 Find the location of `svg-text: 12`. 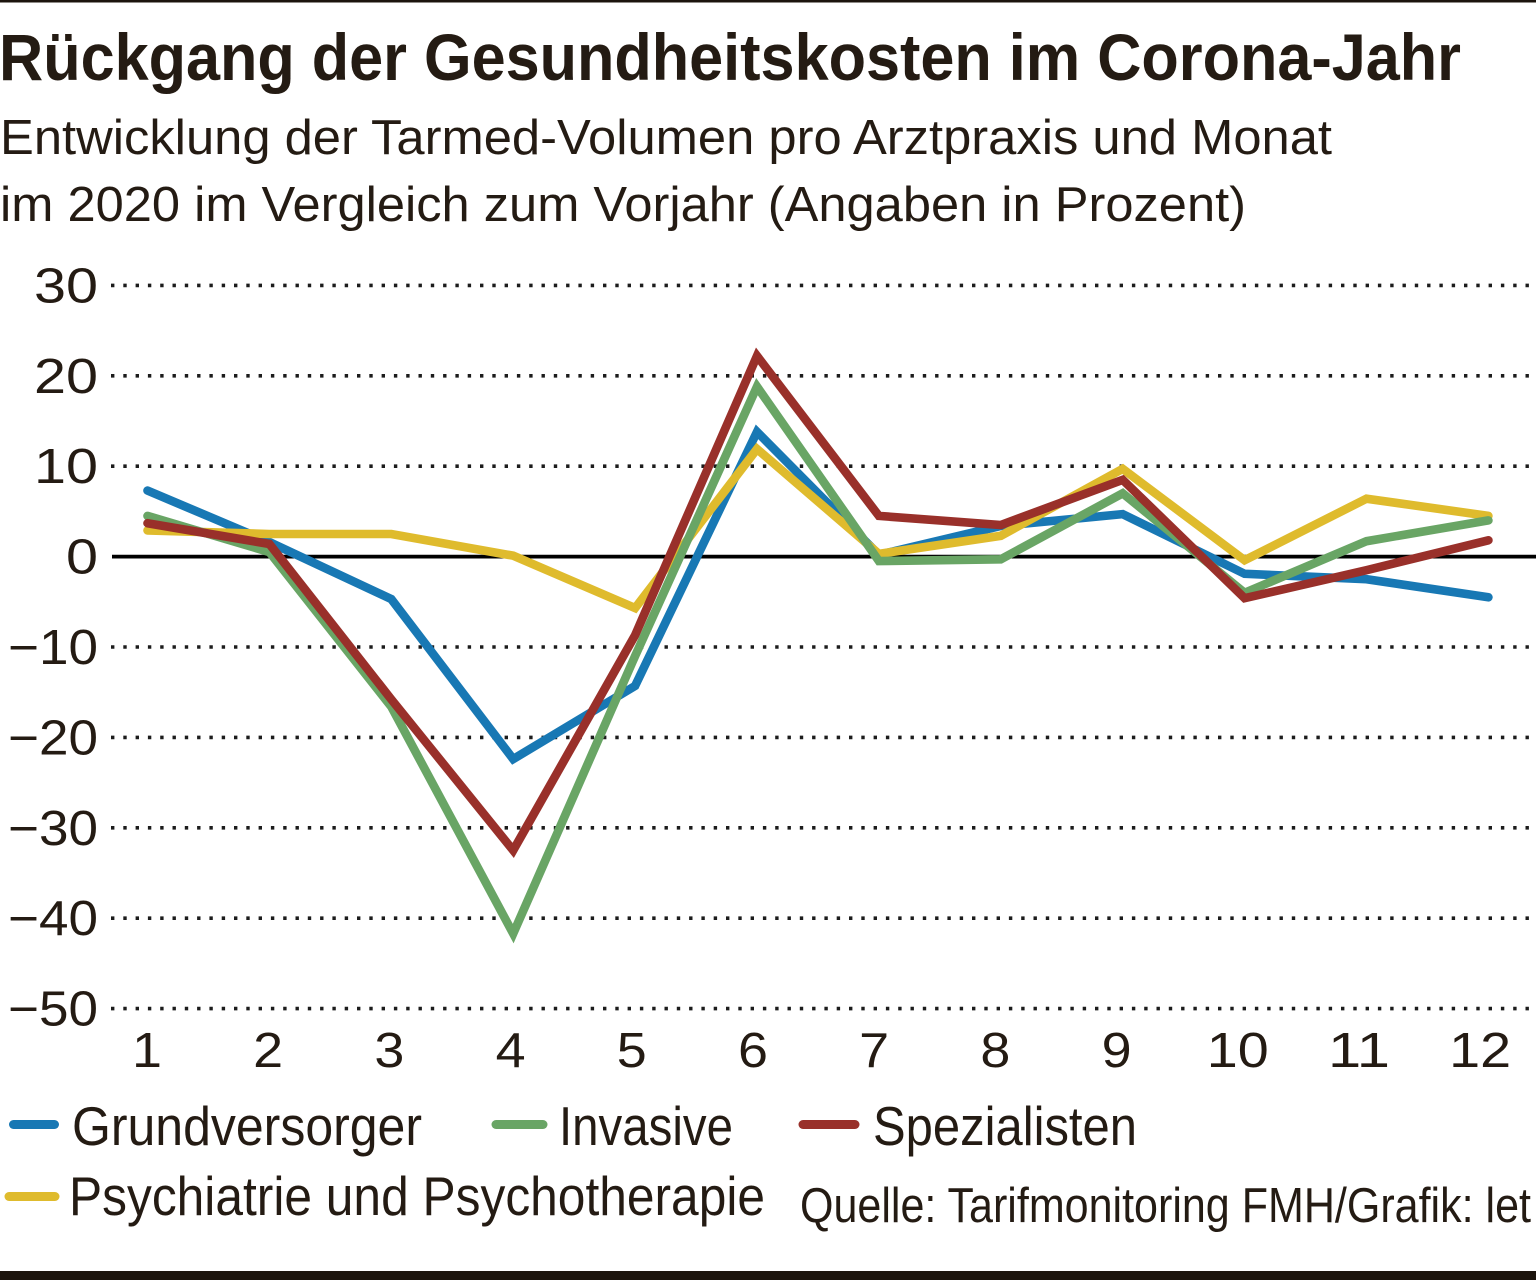

svg-text: 12 is located at coordinates (1480, 1051).